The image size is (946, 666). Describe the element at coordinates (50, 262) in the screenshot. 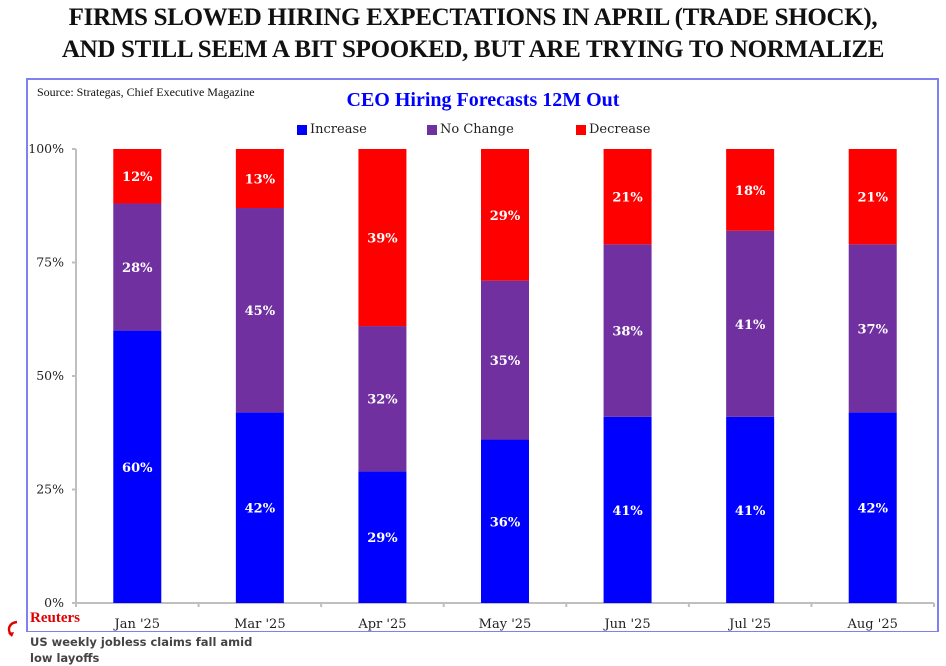

I see `y-tick-label: 75%` at that location.